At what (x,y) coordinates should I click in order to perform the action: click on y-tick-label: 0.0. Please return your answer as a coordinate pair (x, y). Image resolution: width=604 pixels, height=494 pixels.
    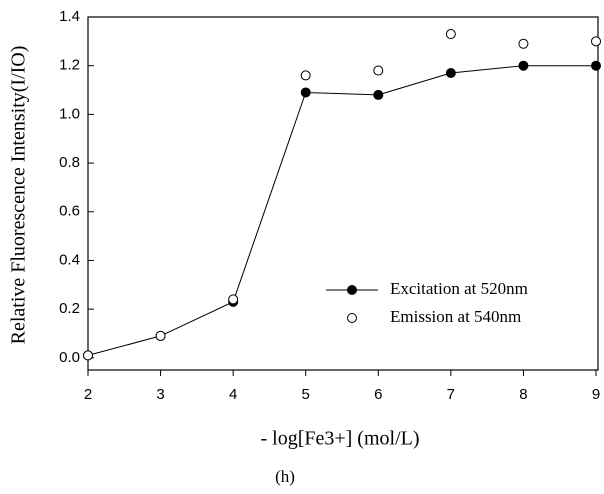
    Looking at the image, I should click on (69, 357).